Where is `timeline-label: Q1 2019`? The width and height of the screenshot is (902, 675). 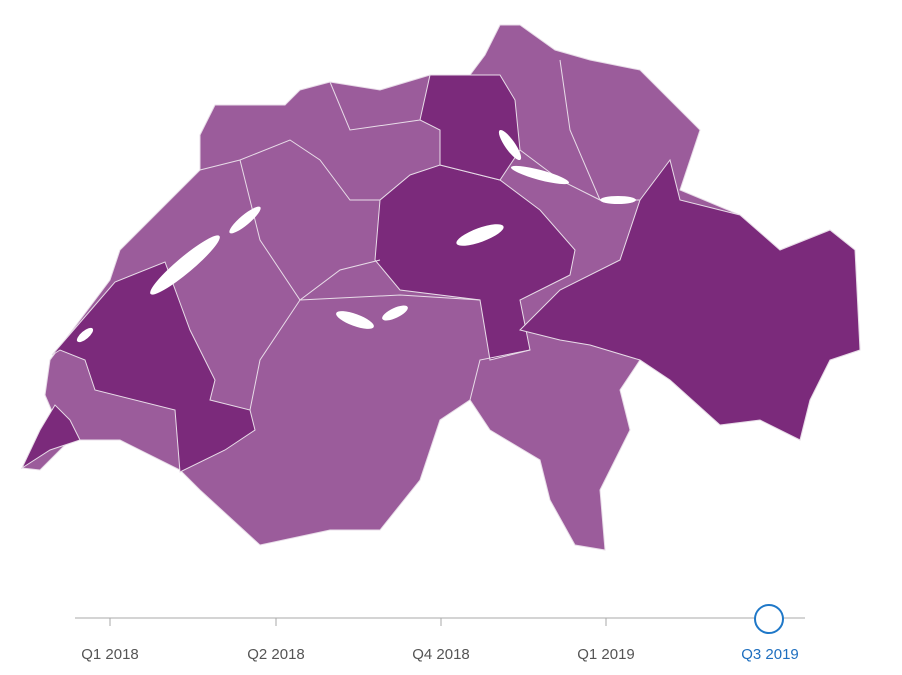
timeline-label: Q1 2019 is located at coordinates (606, 654).